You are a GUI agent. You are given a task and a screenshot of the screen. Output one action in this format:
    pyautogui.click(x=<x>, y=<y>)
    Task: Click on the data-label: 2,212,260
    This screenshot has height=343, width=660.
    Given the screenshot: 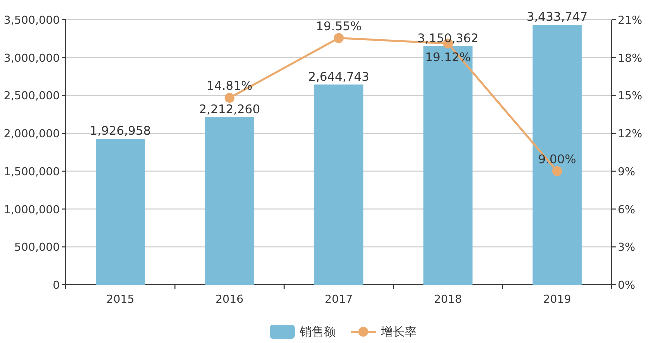 What is the action you would take?
    pyautogui.click(x=229, y=109)
    